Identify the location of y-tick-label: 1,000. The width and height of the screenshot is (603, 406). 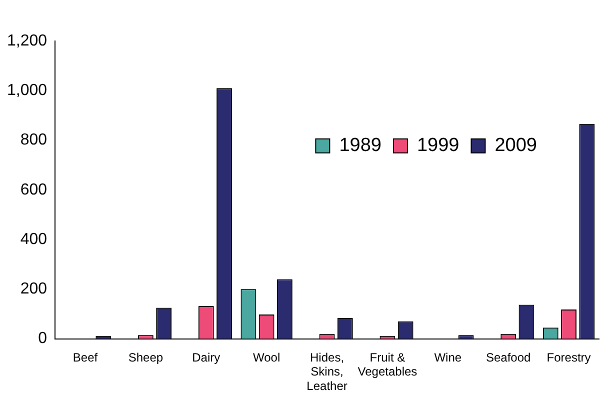
(27, 91).